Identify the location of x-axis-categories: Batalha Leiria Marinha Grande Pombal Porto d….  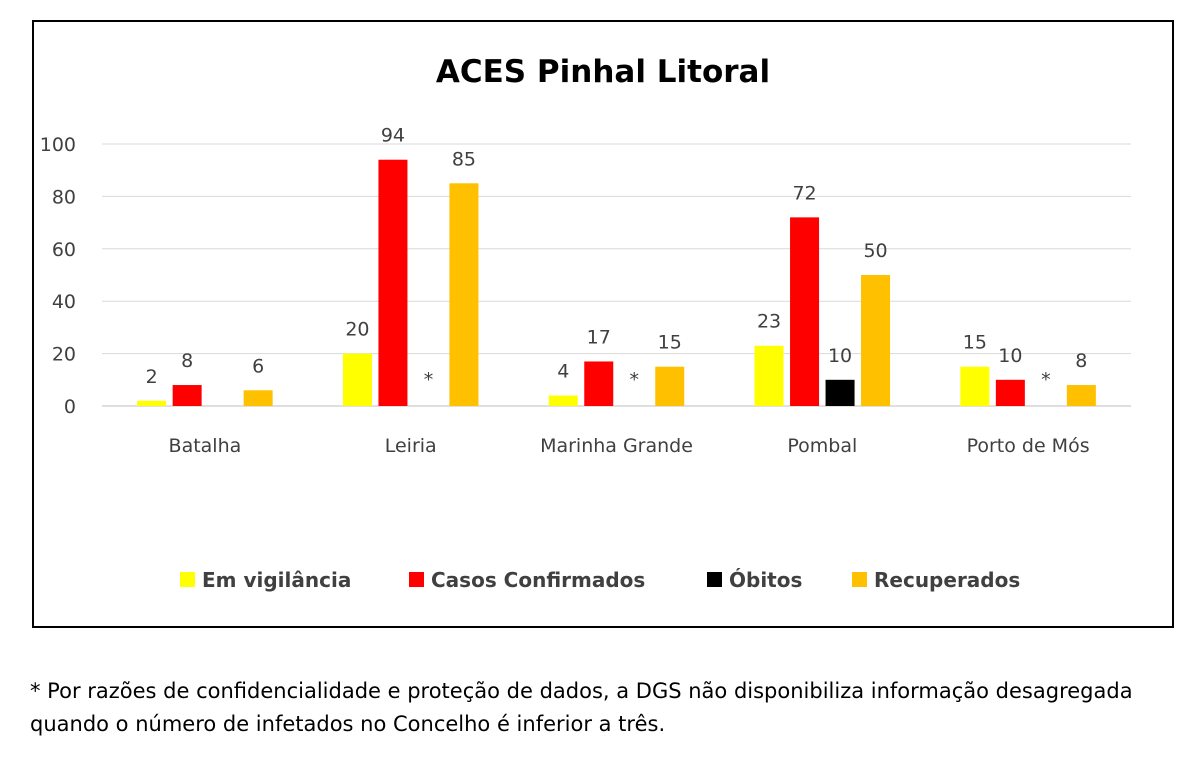
(629, 446).